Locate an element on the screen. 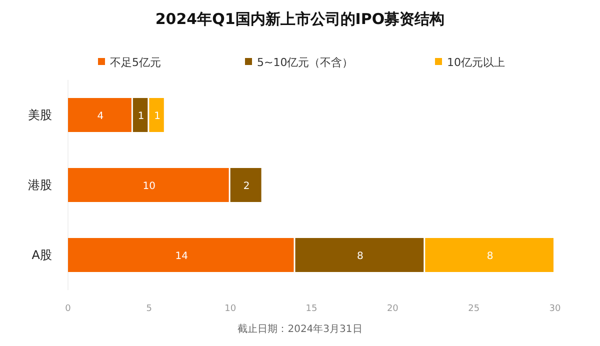 Image resolution: width=600 pixels, height=346 pixels. y-tick-label: 港股 is located at coordinates (40, 185).